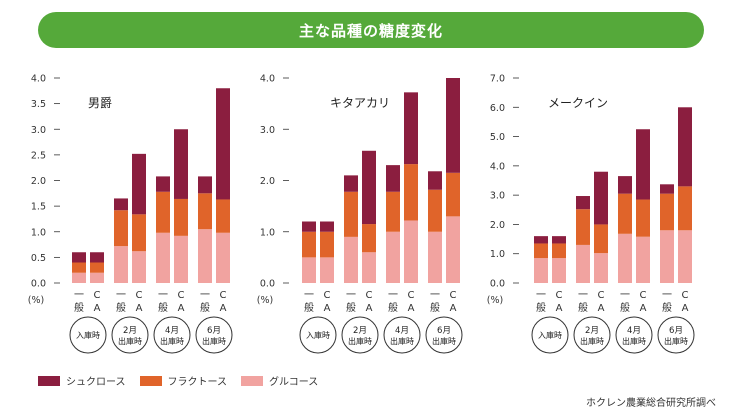 The width and height of the screenshot is (734, 417). I want to click on title-banner: 主な品種の糖度変化, so click(371, 30).